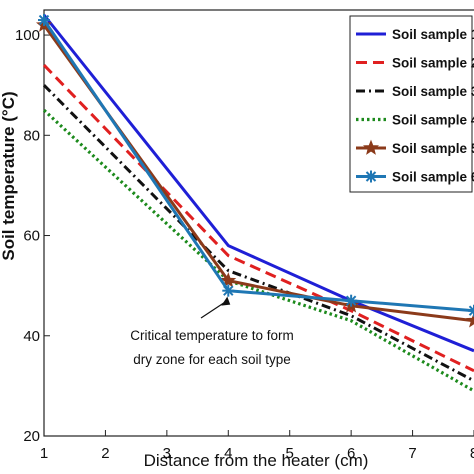 Image resolution: width=474 pixels, height=474 pixels. Describe the element at coordinates (290, 453) in the screenshot. I see `x-tick-label: 5` at that location.